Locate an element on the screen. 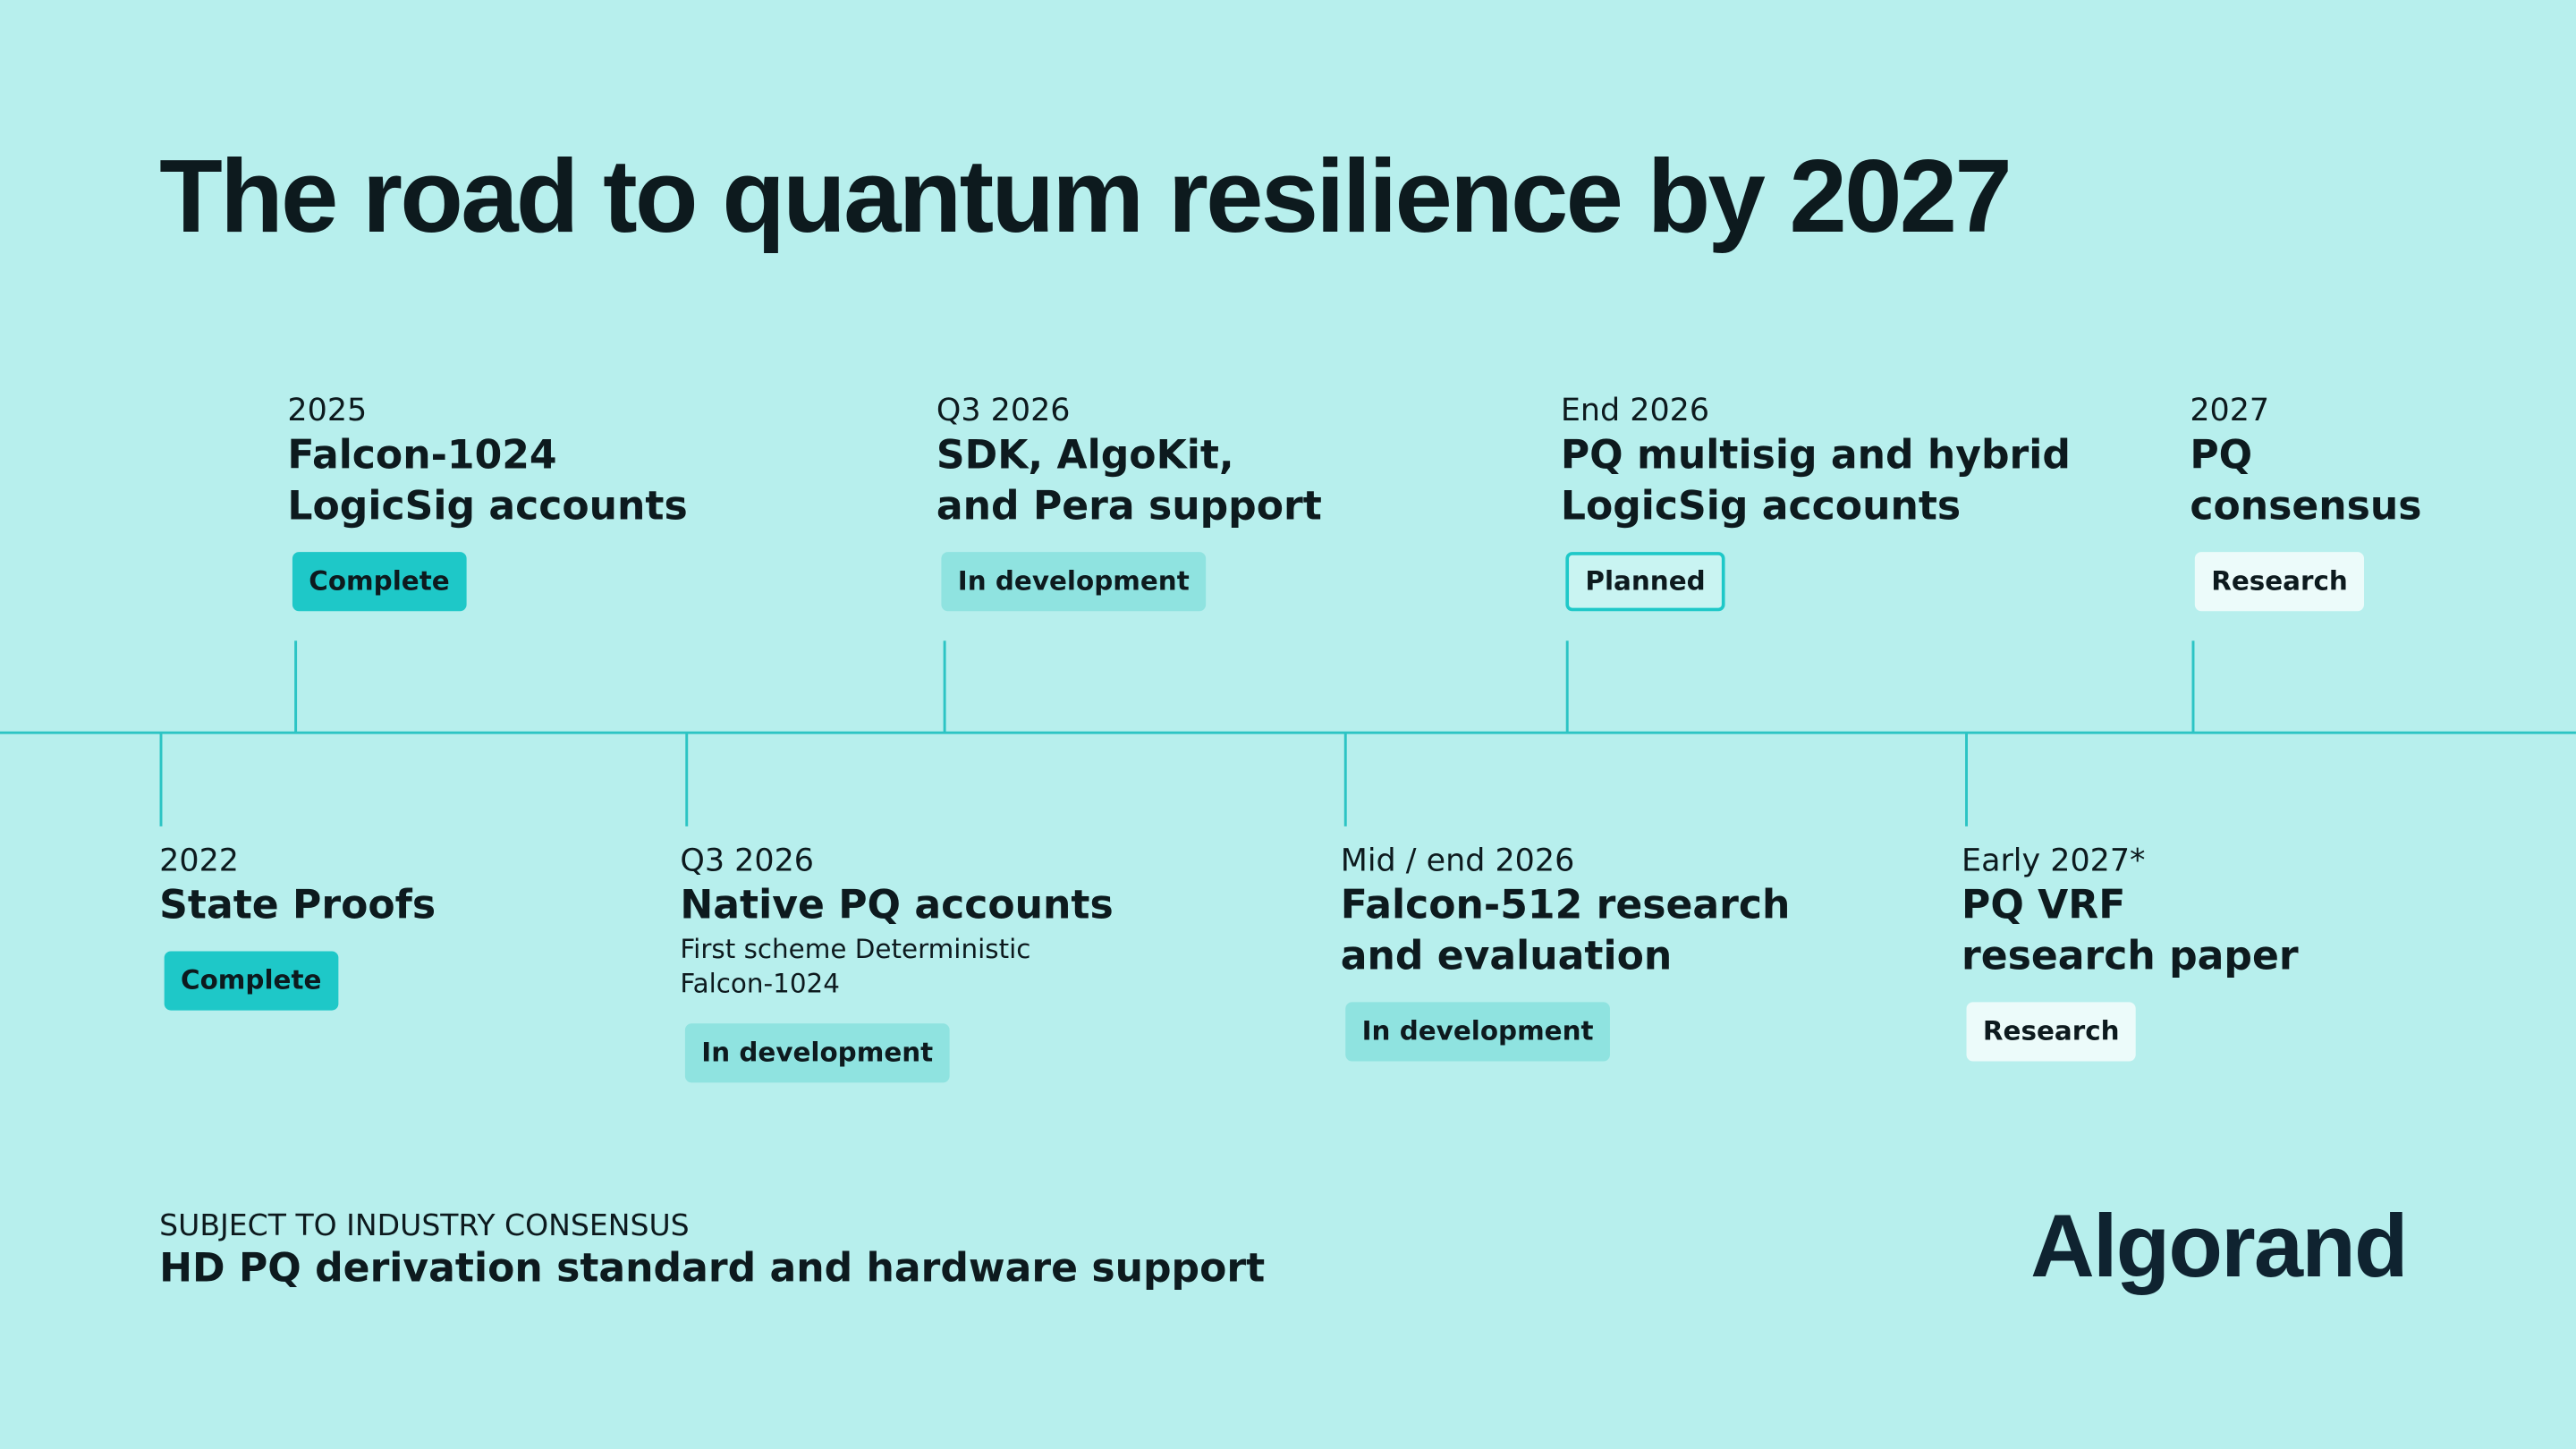 The height and width of the screenshot is (1449, 2576). status-badge: Planned is located at coordinates (1645, 582).